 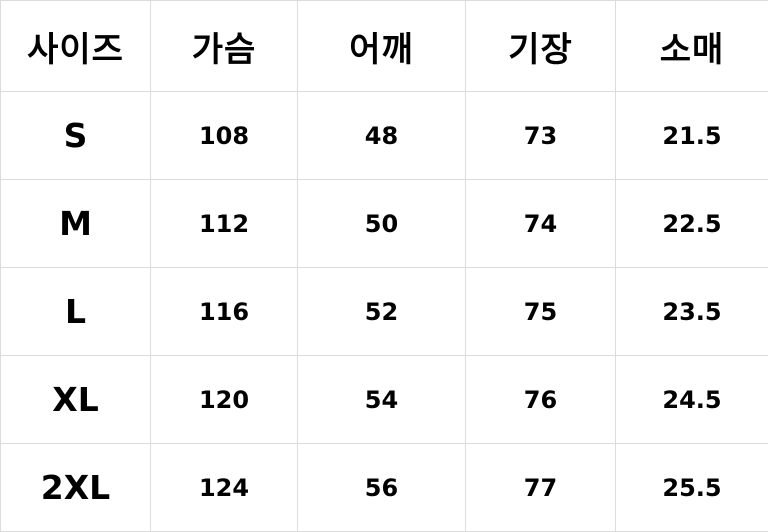 What do you see at coordinates (75, 311) in the screenshot?
I see `cell-size: L` at bounding box center [75, 311].